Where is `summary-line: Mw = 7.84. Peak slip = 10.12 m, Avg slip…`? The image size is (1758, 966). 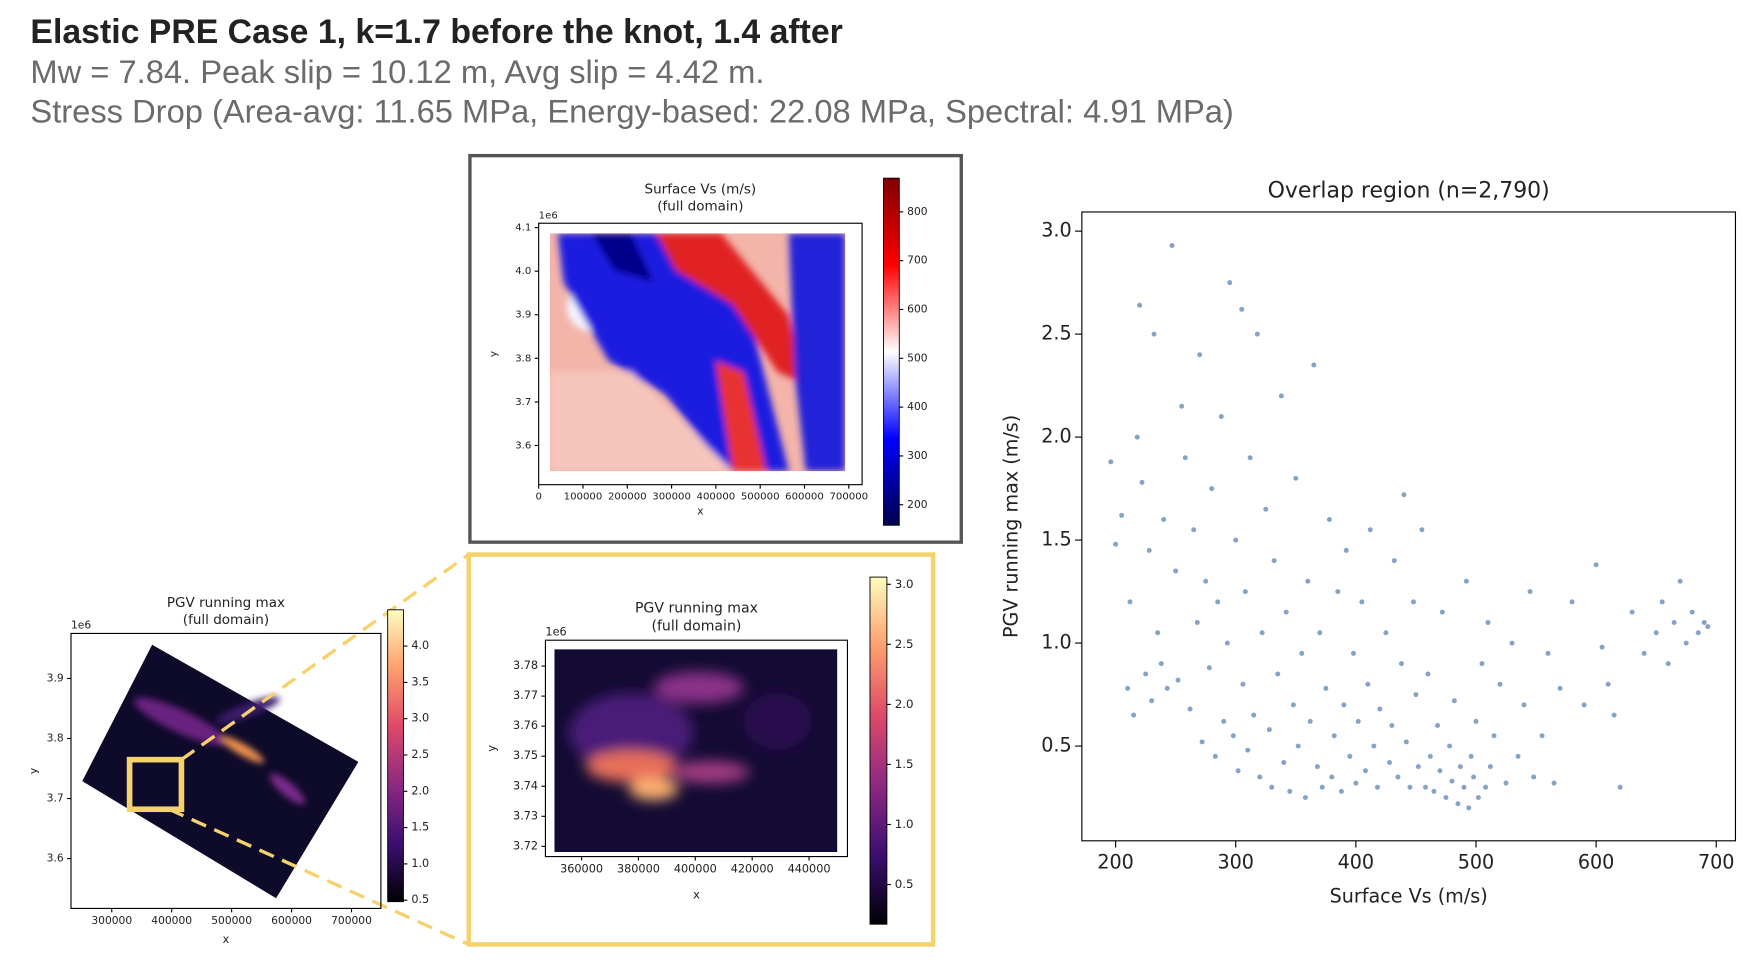 summary-line: Mw = 7.84. Peak slip = 10.12 m, Avg slip… is located at coordinates (397, 71).